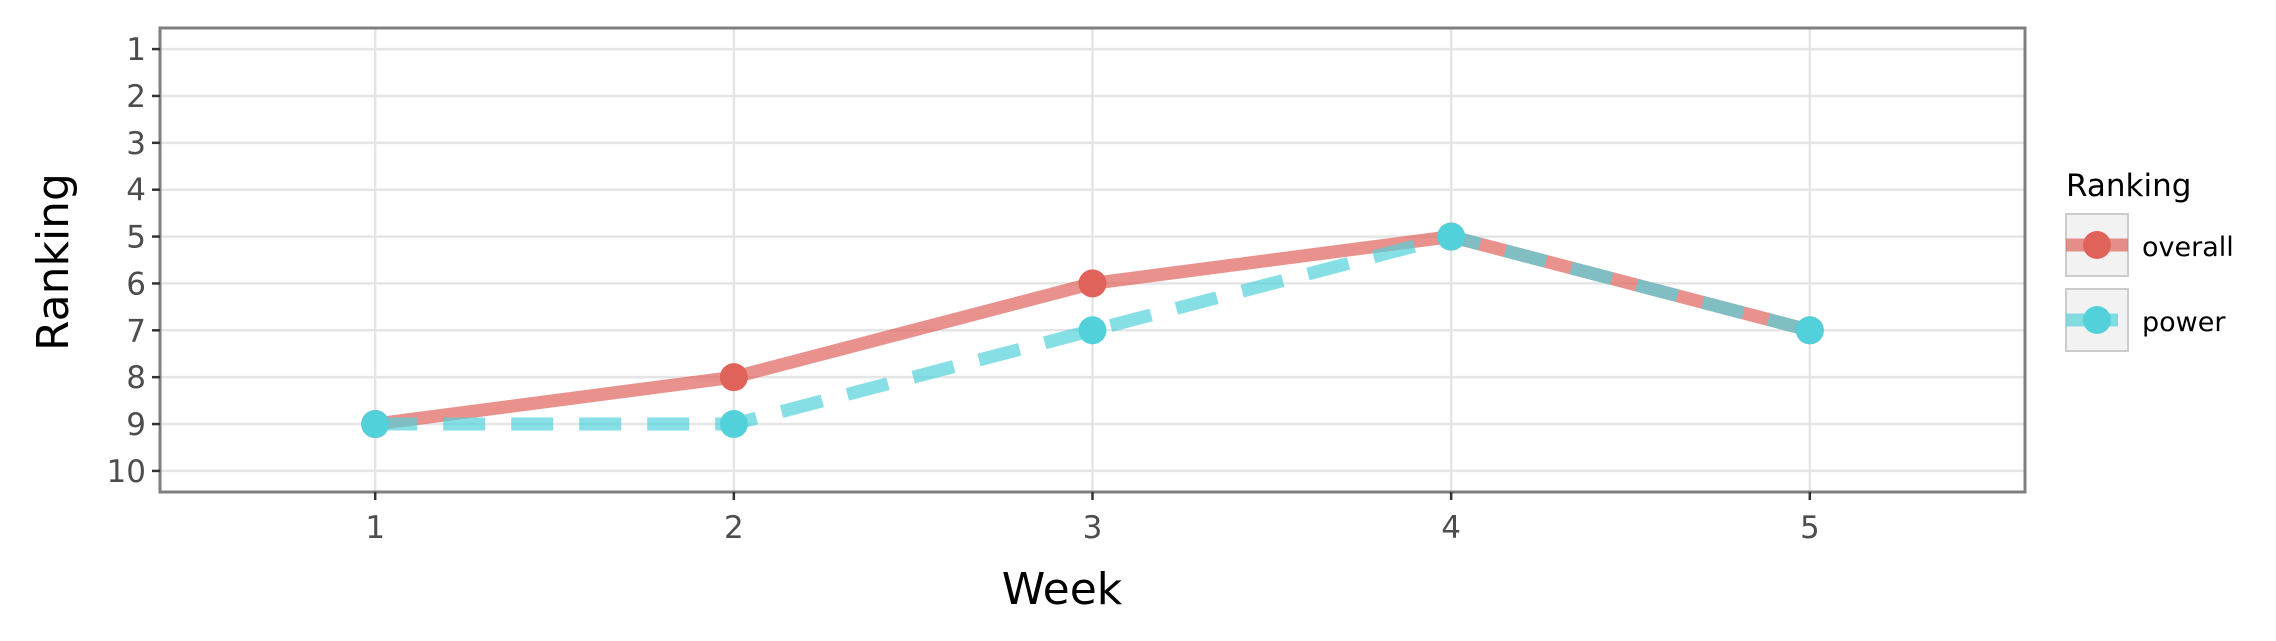 The width and height of the screenshot is (2276, 641). Describe the element at coordinates (136, 425) in the screenshot. I see `y-tick-label: 9` at that location.